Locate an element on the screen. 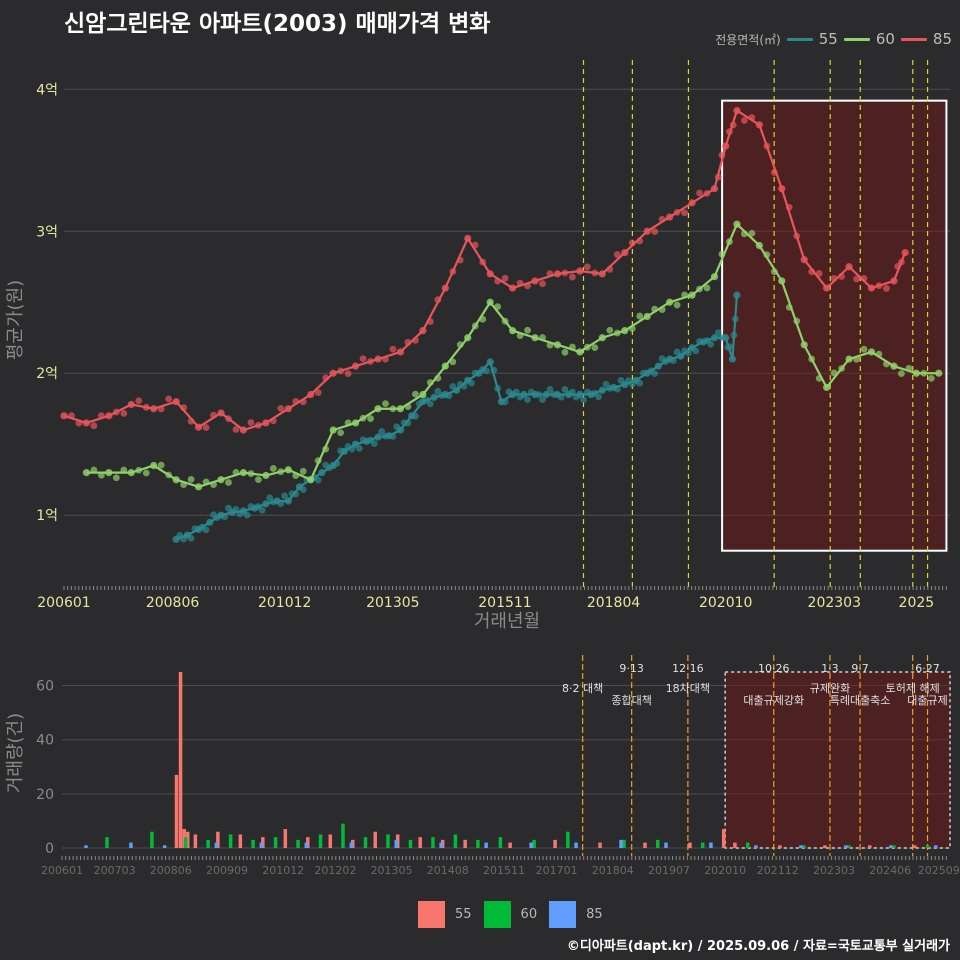 This screenshot has height=960, width=960. bar-legend-item-85: 85 is located at coordinates (576, 914).